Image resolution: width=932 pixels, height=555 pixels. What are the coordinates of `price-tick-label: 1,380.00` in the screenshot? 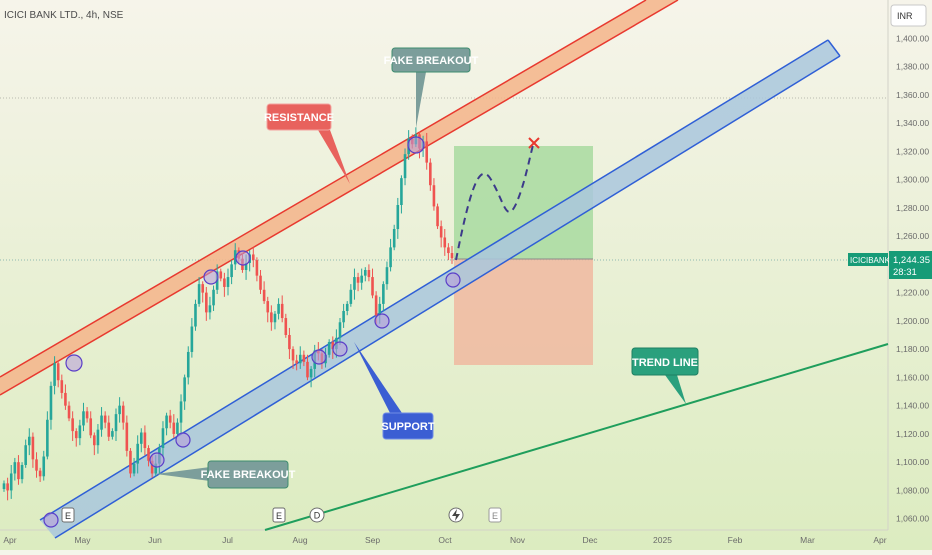 It's located at (912, 67).